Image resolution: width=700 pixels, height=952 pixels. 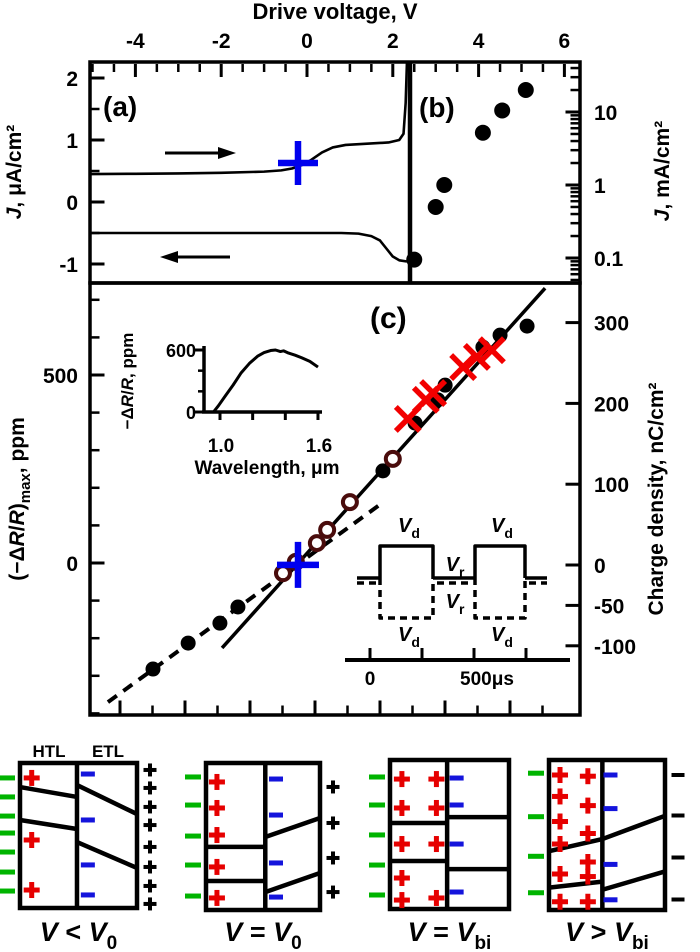 I want to click on band-diagram-1: V < V0, so click(x=78, y=856).